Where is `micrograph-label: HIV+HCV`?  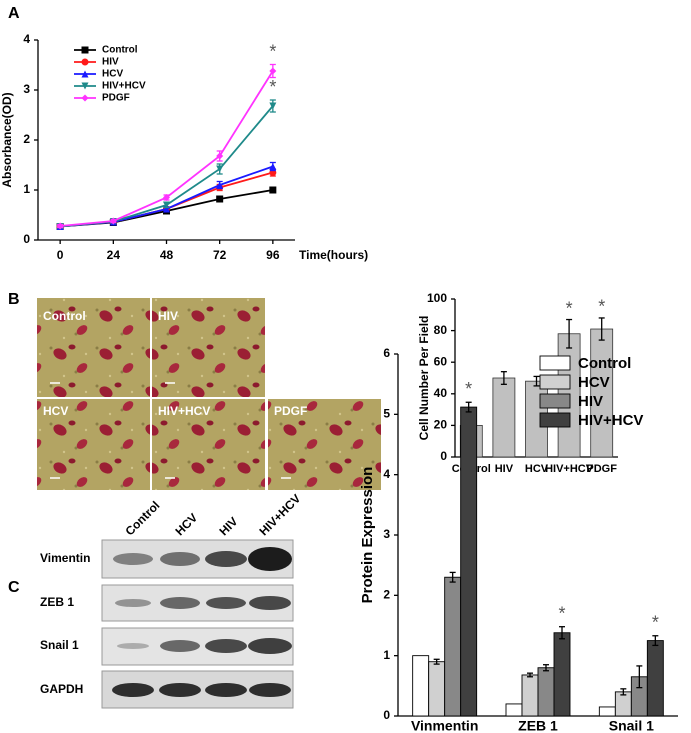 micrograph-label: HIV+HCV is located at coordinates (184, 411).